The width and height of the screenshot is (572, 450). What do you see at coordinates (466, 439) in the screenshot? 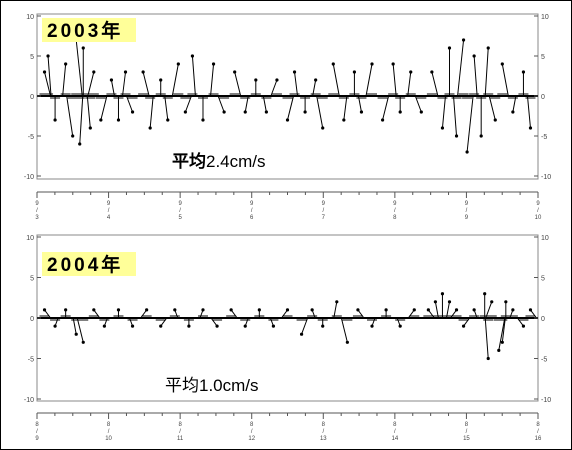
I see `x-tick-label-day: 15` at bounding box center [466, 439].